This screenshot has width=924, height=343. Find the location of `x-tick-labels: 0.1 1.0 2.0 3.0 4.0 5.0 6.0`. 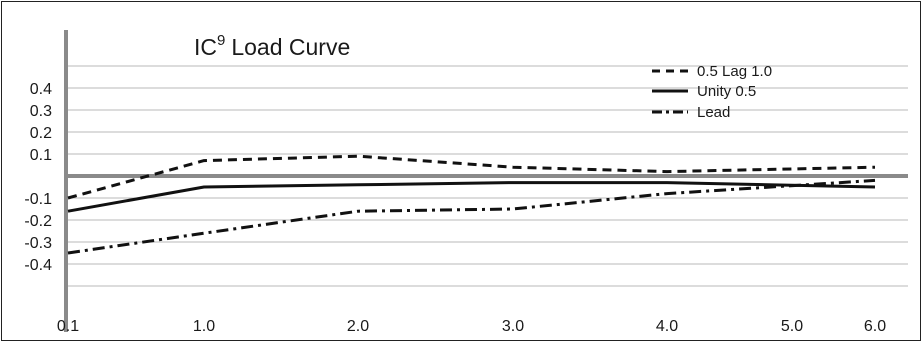

x-tick-labels: 0.1 1.0 2.0 3.0 4.0 5.0 6.0 is located at coordinates (471, 326).